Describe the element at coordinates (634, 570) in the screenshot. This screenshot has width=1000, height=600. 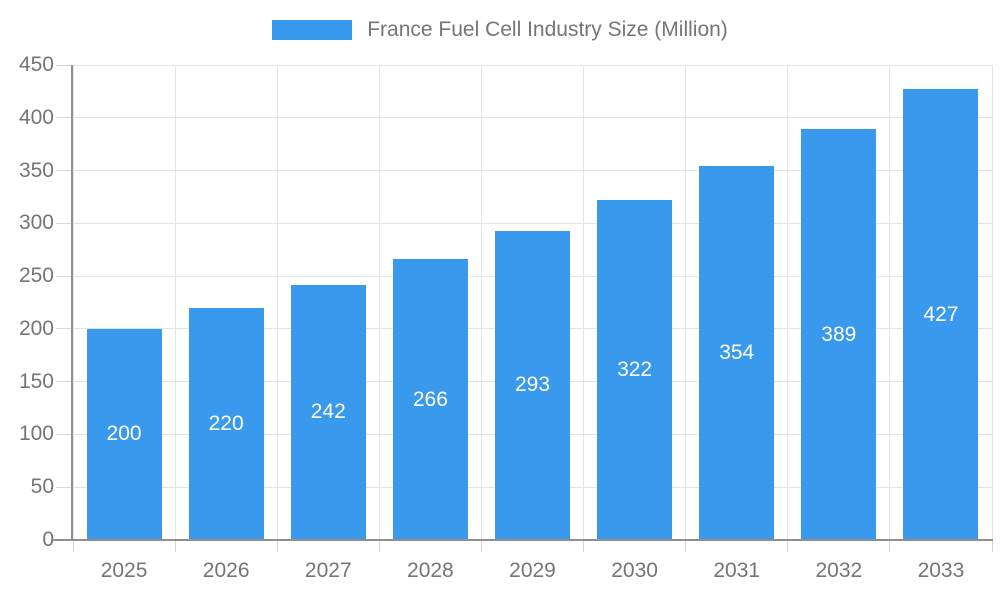
I see `x-axis-label: 2030` at that location.